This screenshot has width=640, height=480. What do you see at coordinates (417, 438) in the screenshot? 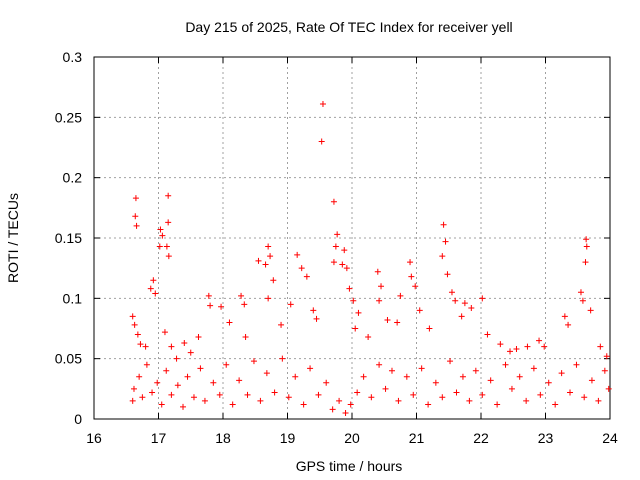
I see `x-tick-label: 21` at bounding box center [417, 438].